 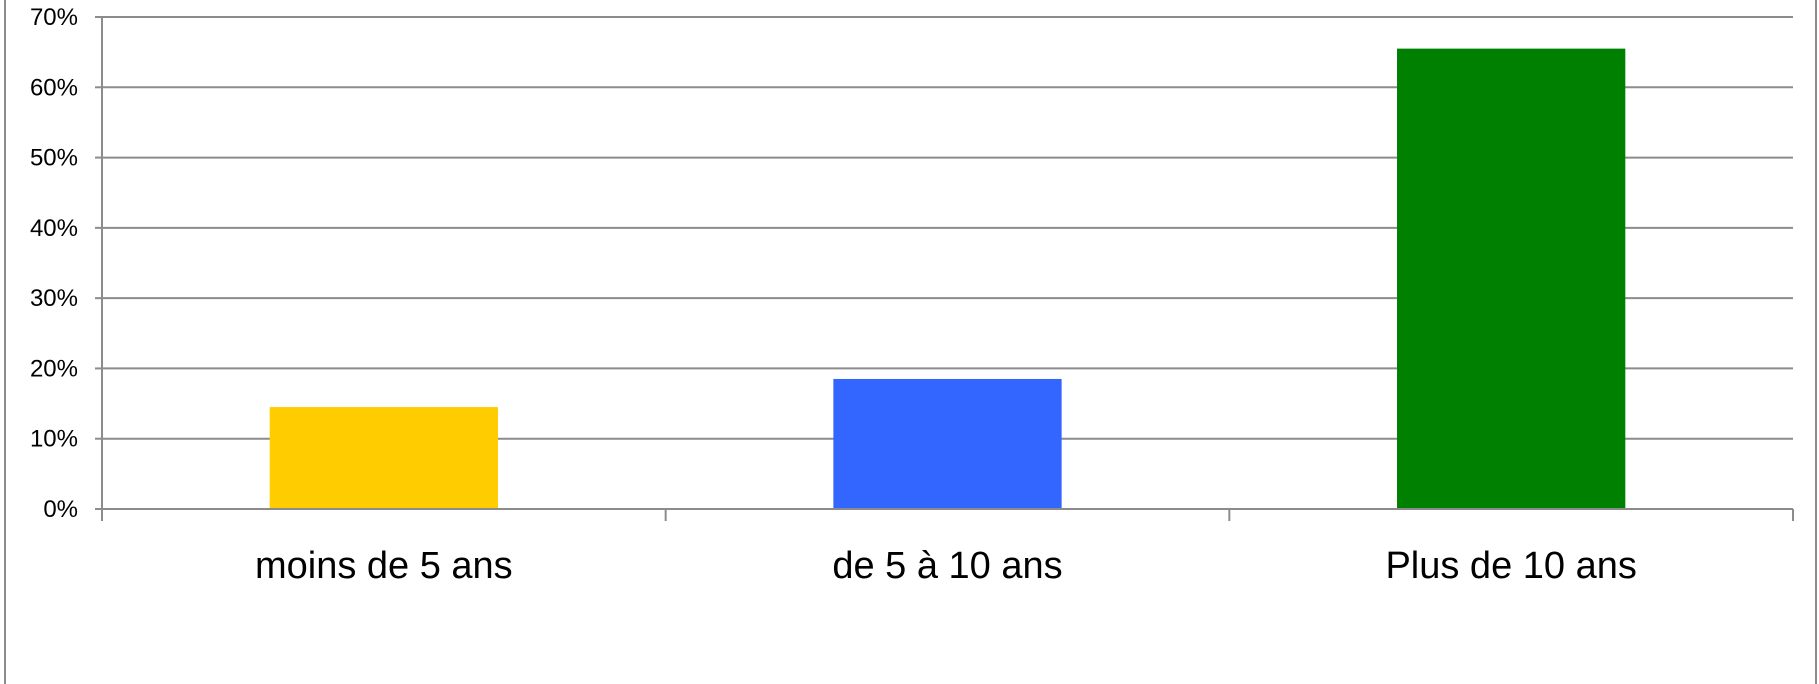 What do you see at coordinates (54, 298) in the screenshot?
I see `y-tick-label: 30%` at bounding box center [54, 298].